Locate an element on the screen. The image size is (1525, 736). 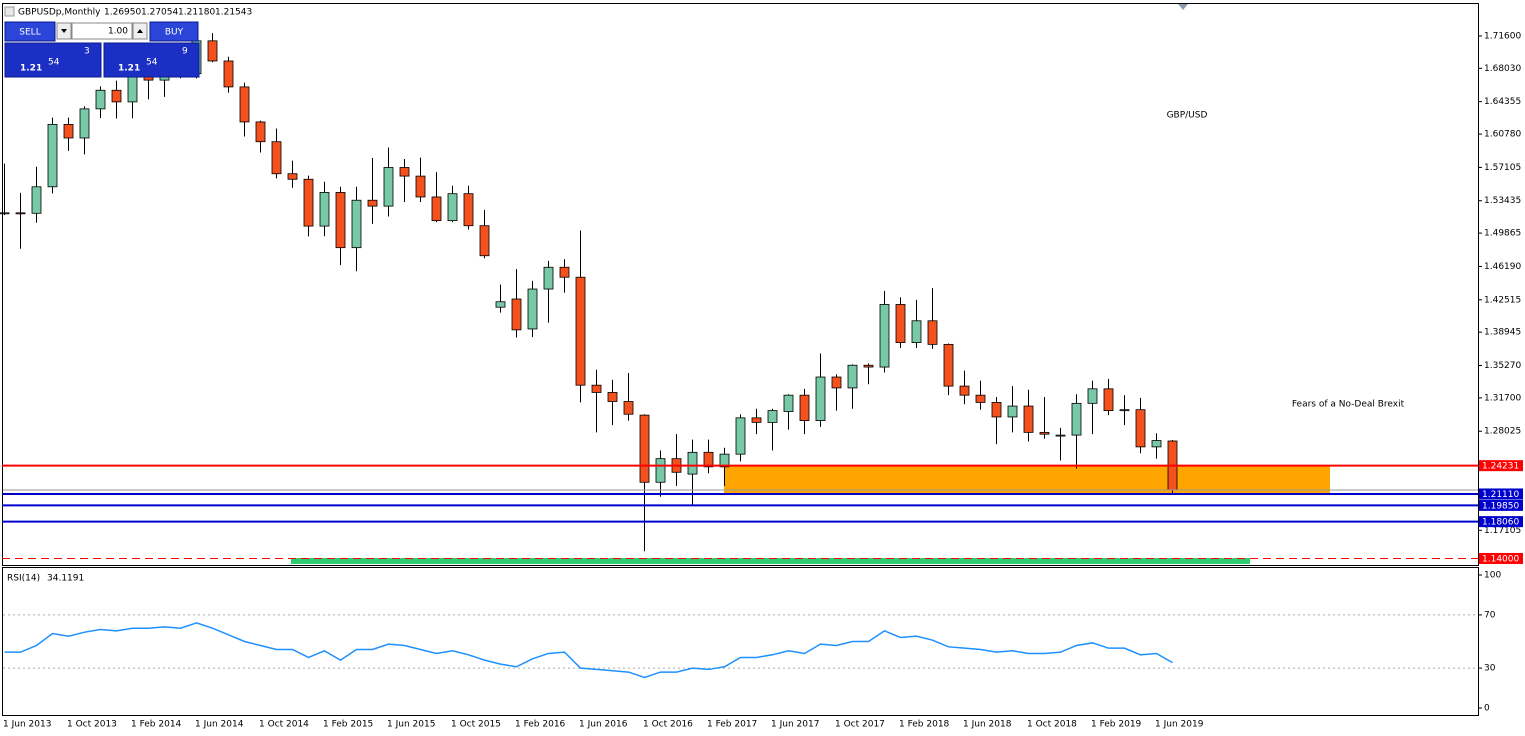
up-arrow is located at coordinates (140, 31).